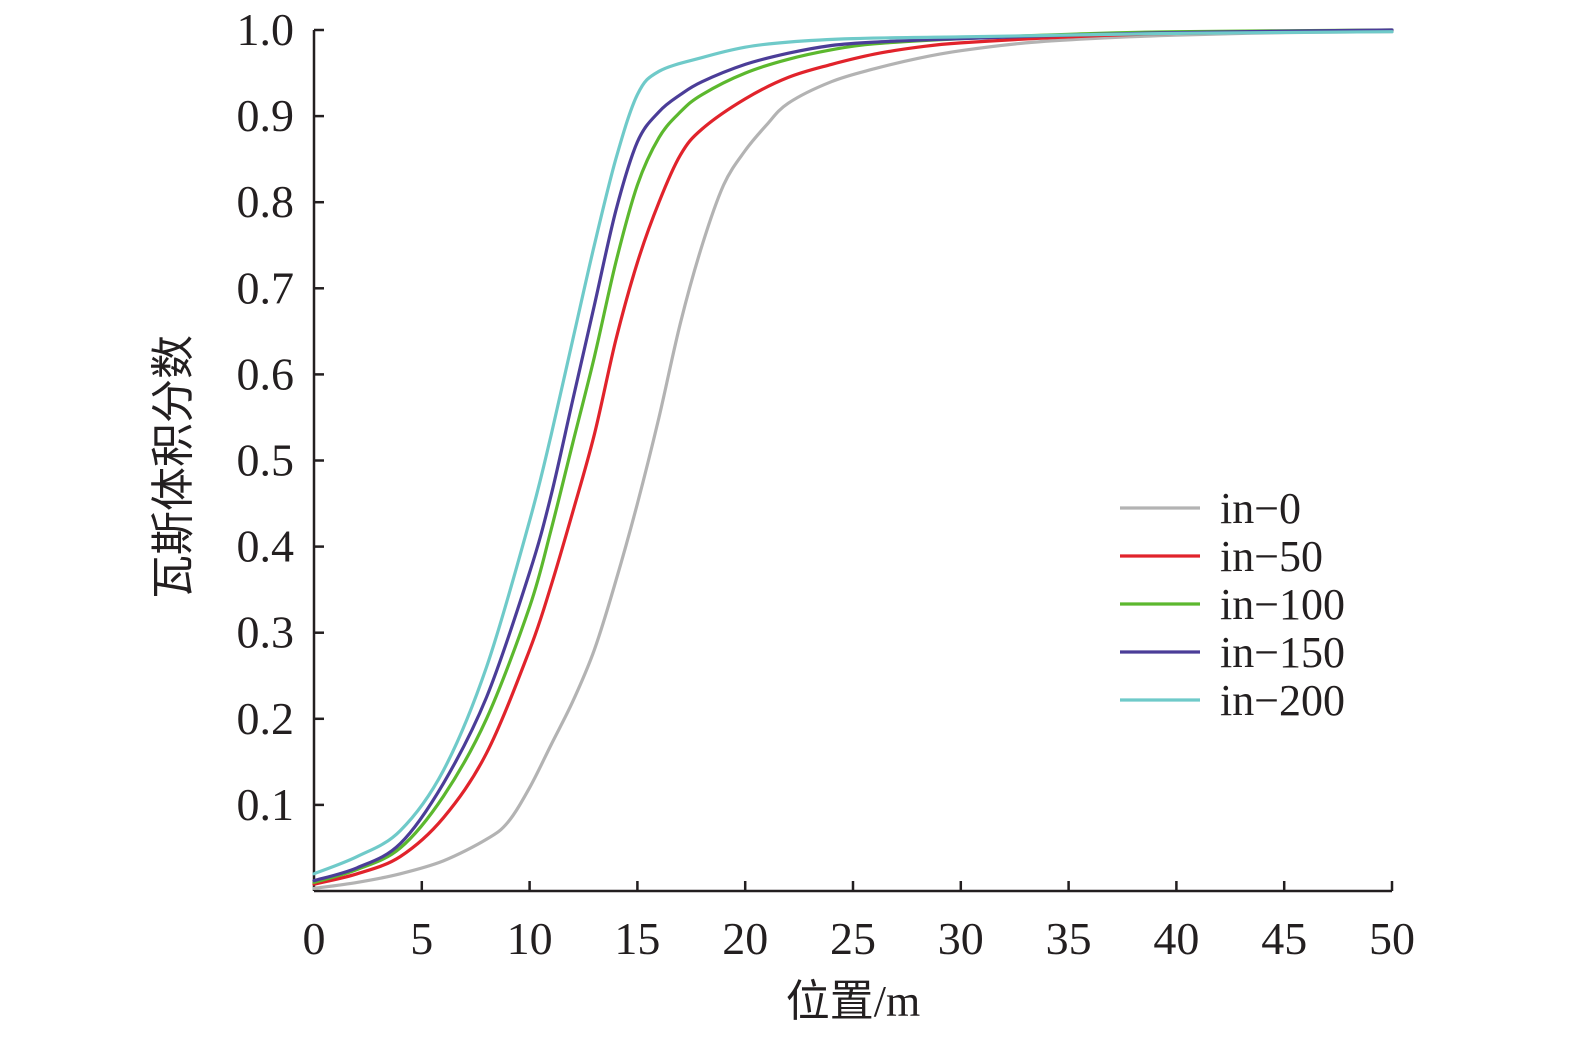 The image size is (1575, 1039). I want to click on x-tick-label: 50, so click(1392, 938).